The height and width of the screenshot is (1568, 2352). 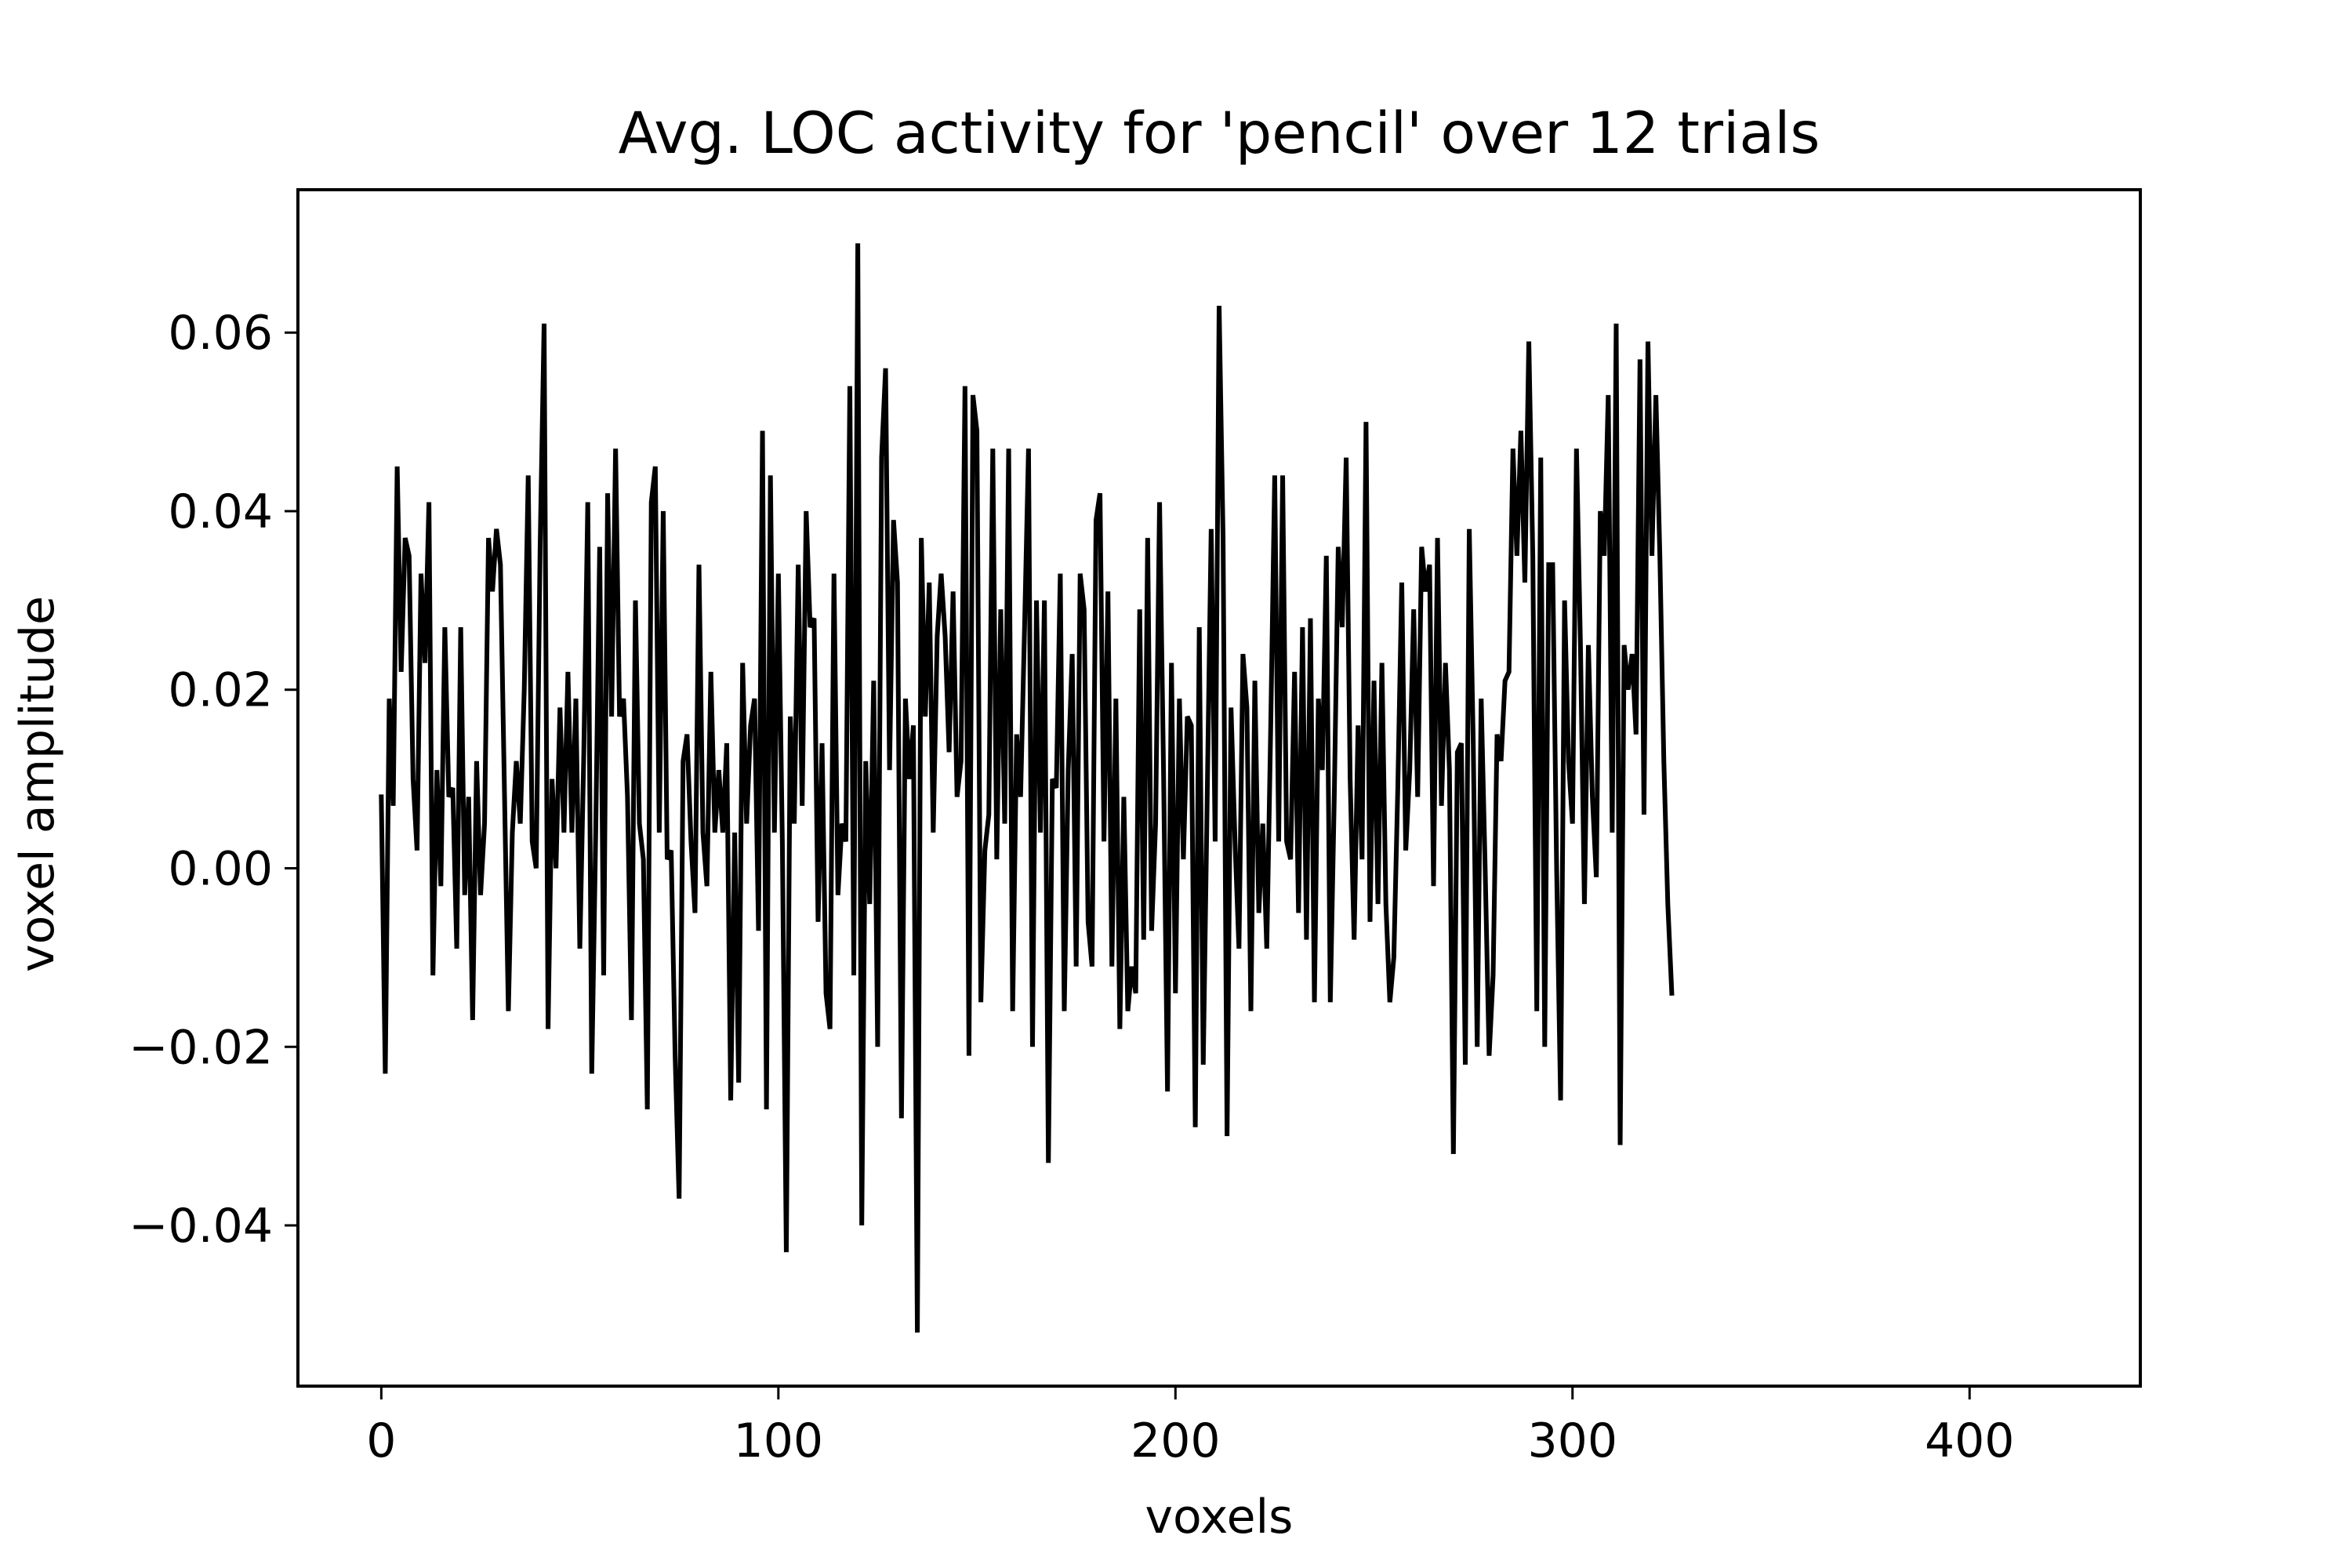 What do you see at coordinates (201, 1226) in the screenshot?
I see `y-tick-label-0: −0.04` at bounding box center [201, 1226].